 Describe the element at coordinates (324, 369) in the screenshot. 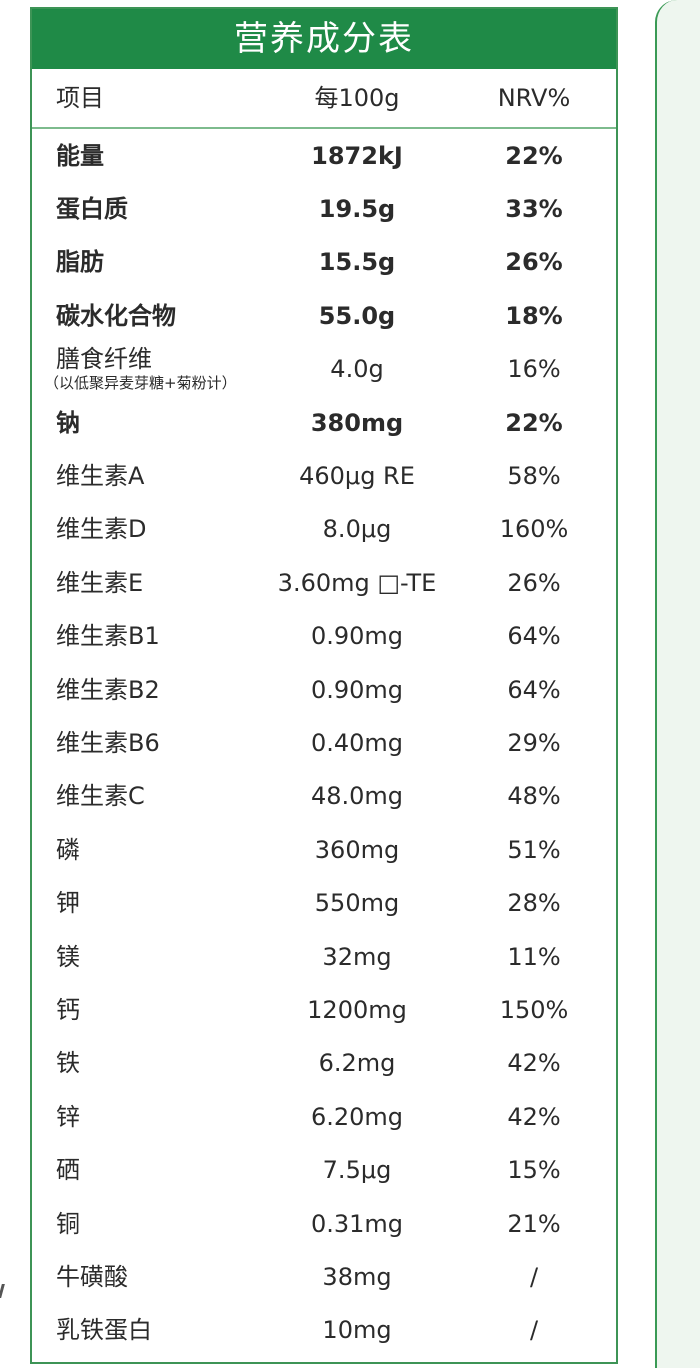

I see `table-row: 膳食纤维 （以低聚异麦芽糖+菊粉计） 4.0g 16%` at that location.